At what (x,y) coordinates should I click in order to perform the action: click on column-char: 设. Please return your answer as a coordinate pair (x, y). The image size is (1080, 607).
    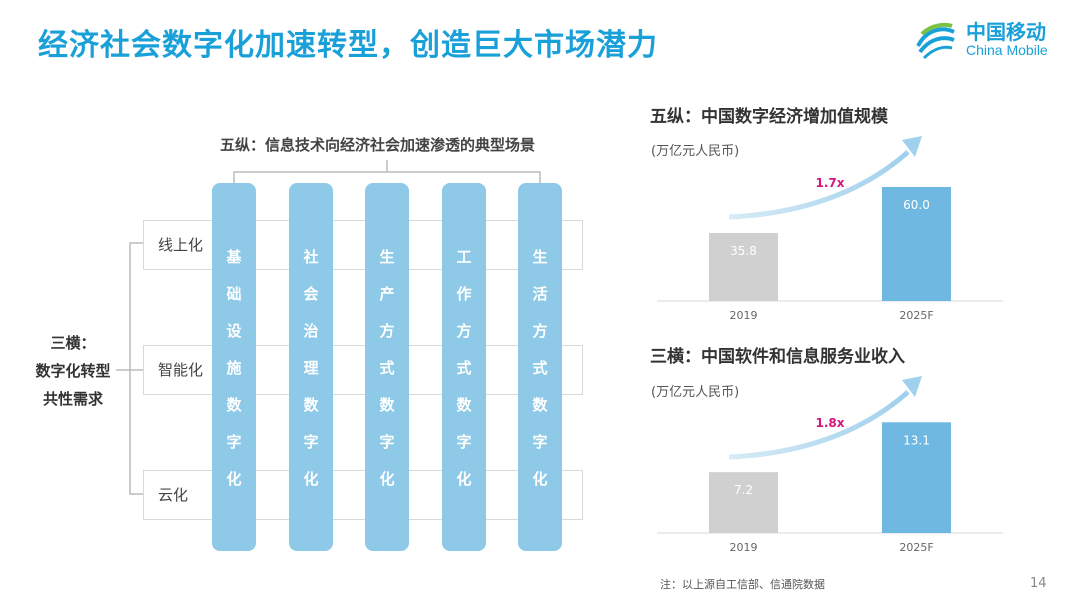
    Looking at the image, I should click on (234, 331).